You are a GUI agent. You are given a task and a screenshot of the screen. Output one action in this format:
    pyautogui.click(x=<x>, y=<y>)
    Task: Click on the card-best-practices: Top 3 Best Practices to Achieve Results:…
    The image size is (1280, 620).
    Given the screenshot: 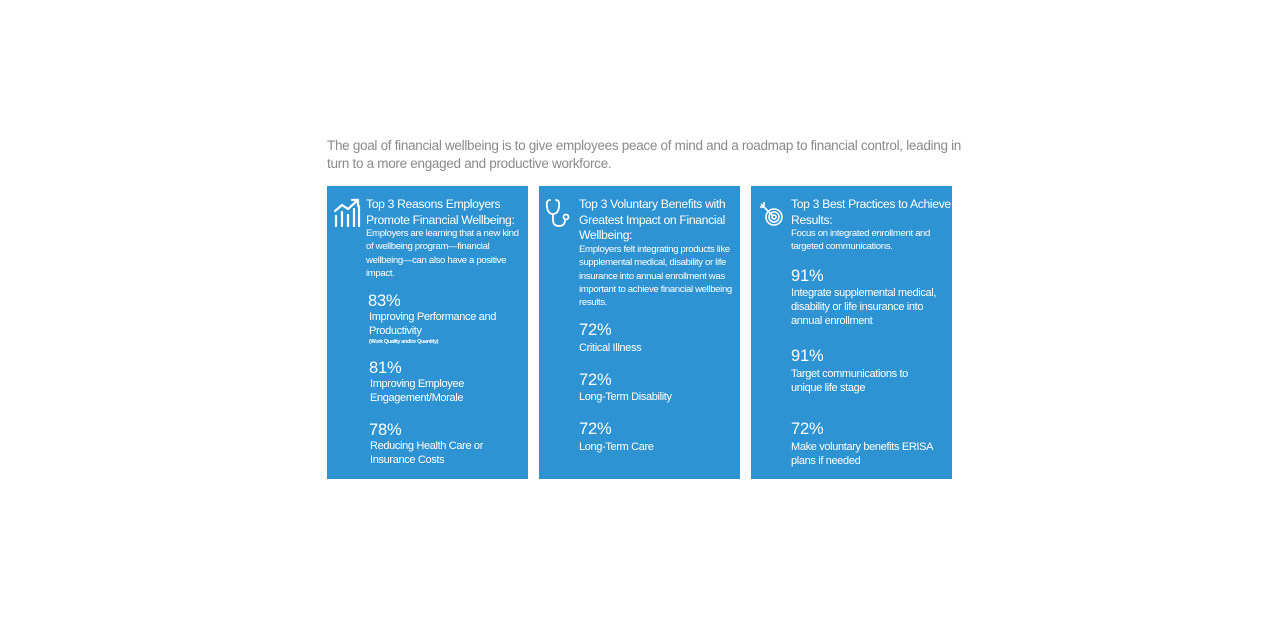 What is the action you would take?
    pyautogui.click(x=851, y=332)
    